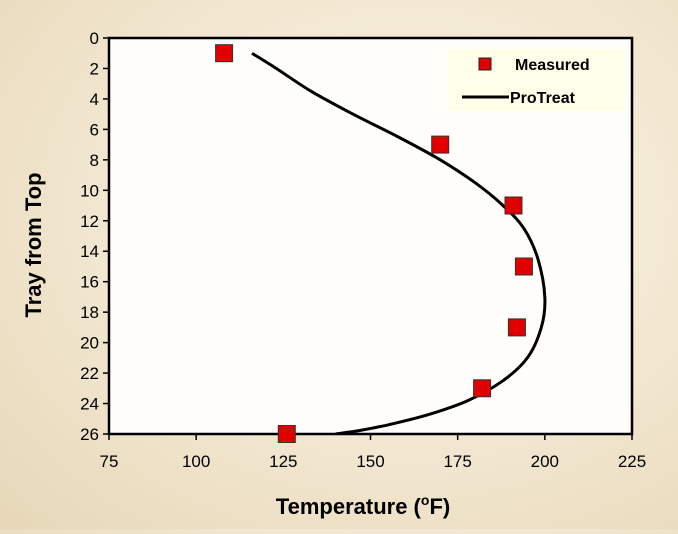  Describe the element at coordinates (89, 190) in the screenshot. I see `y-tick-label: 10` at that location.